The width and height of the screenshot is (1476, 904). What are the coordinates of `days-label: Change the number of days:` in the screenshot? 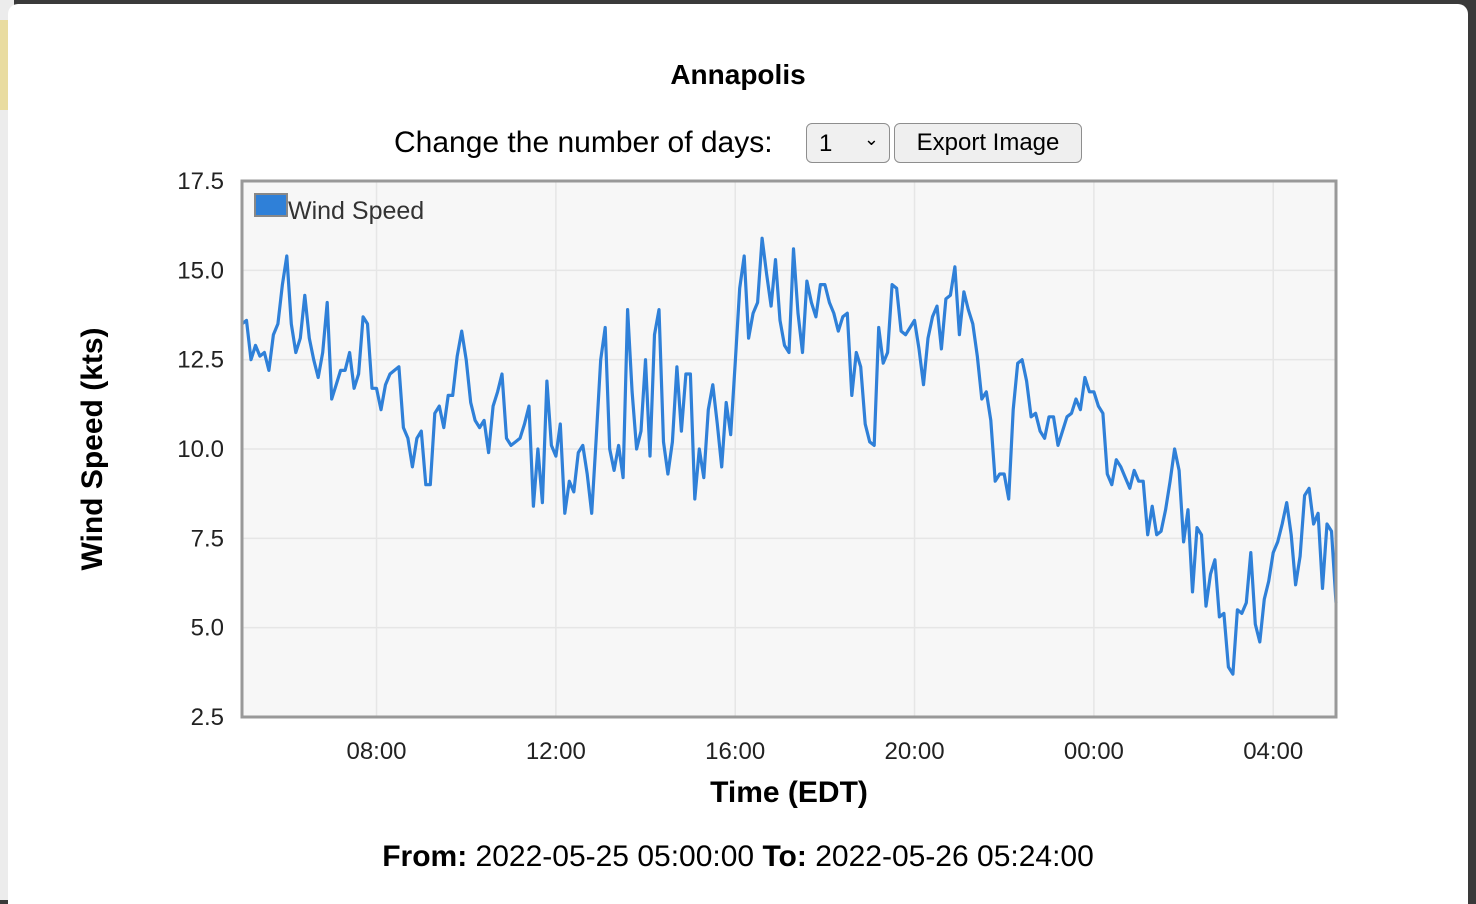 It's located at (583, 142).